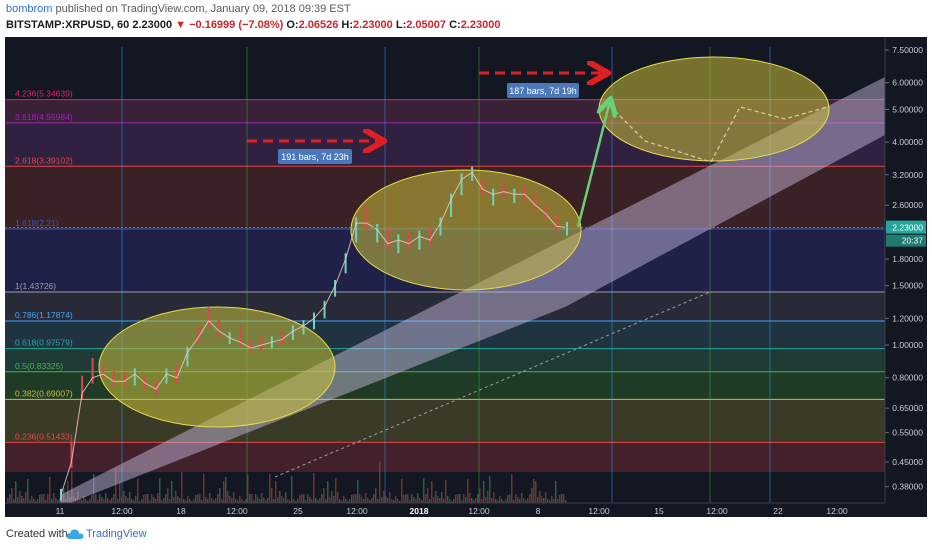  Describe the element at coordinates (907, 433) in the screenshot. I see `y-tick-label: 0.55000` at that location.